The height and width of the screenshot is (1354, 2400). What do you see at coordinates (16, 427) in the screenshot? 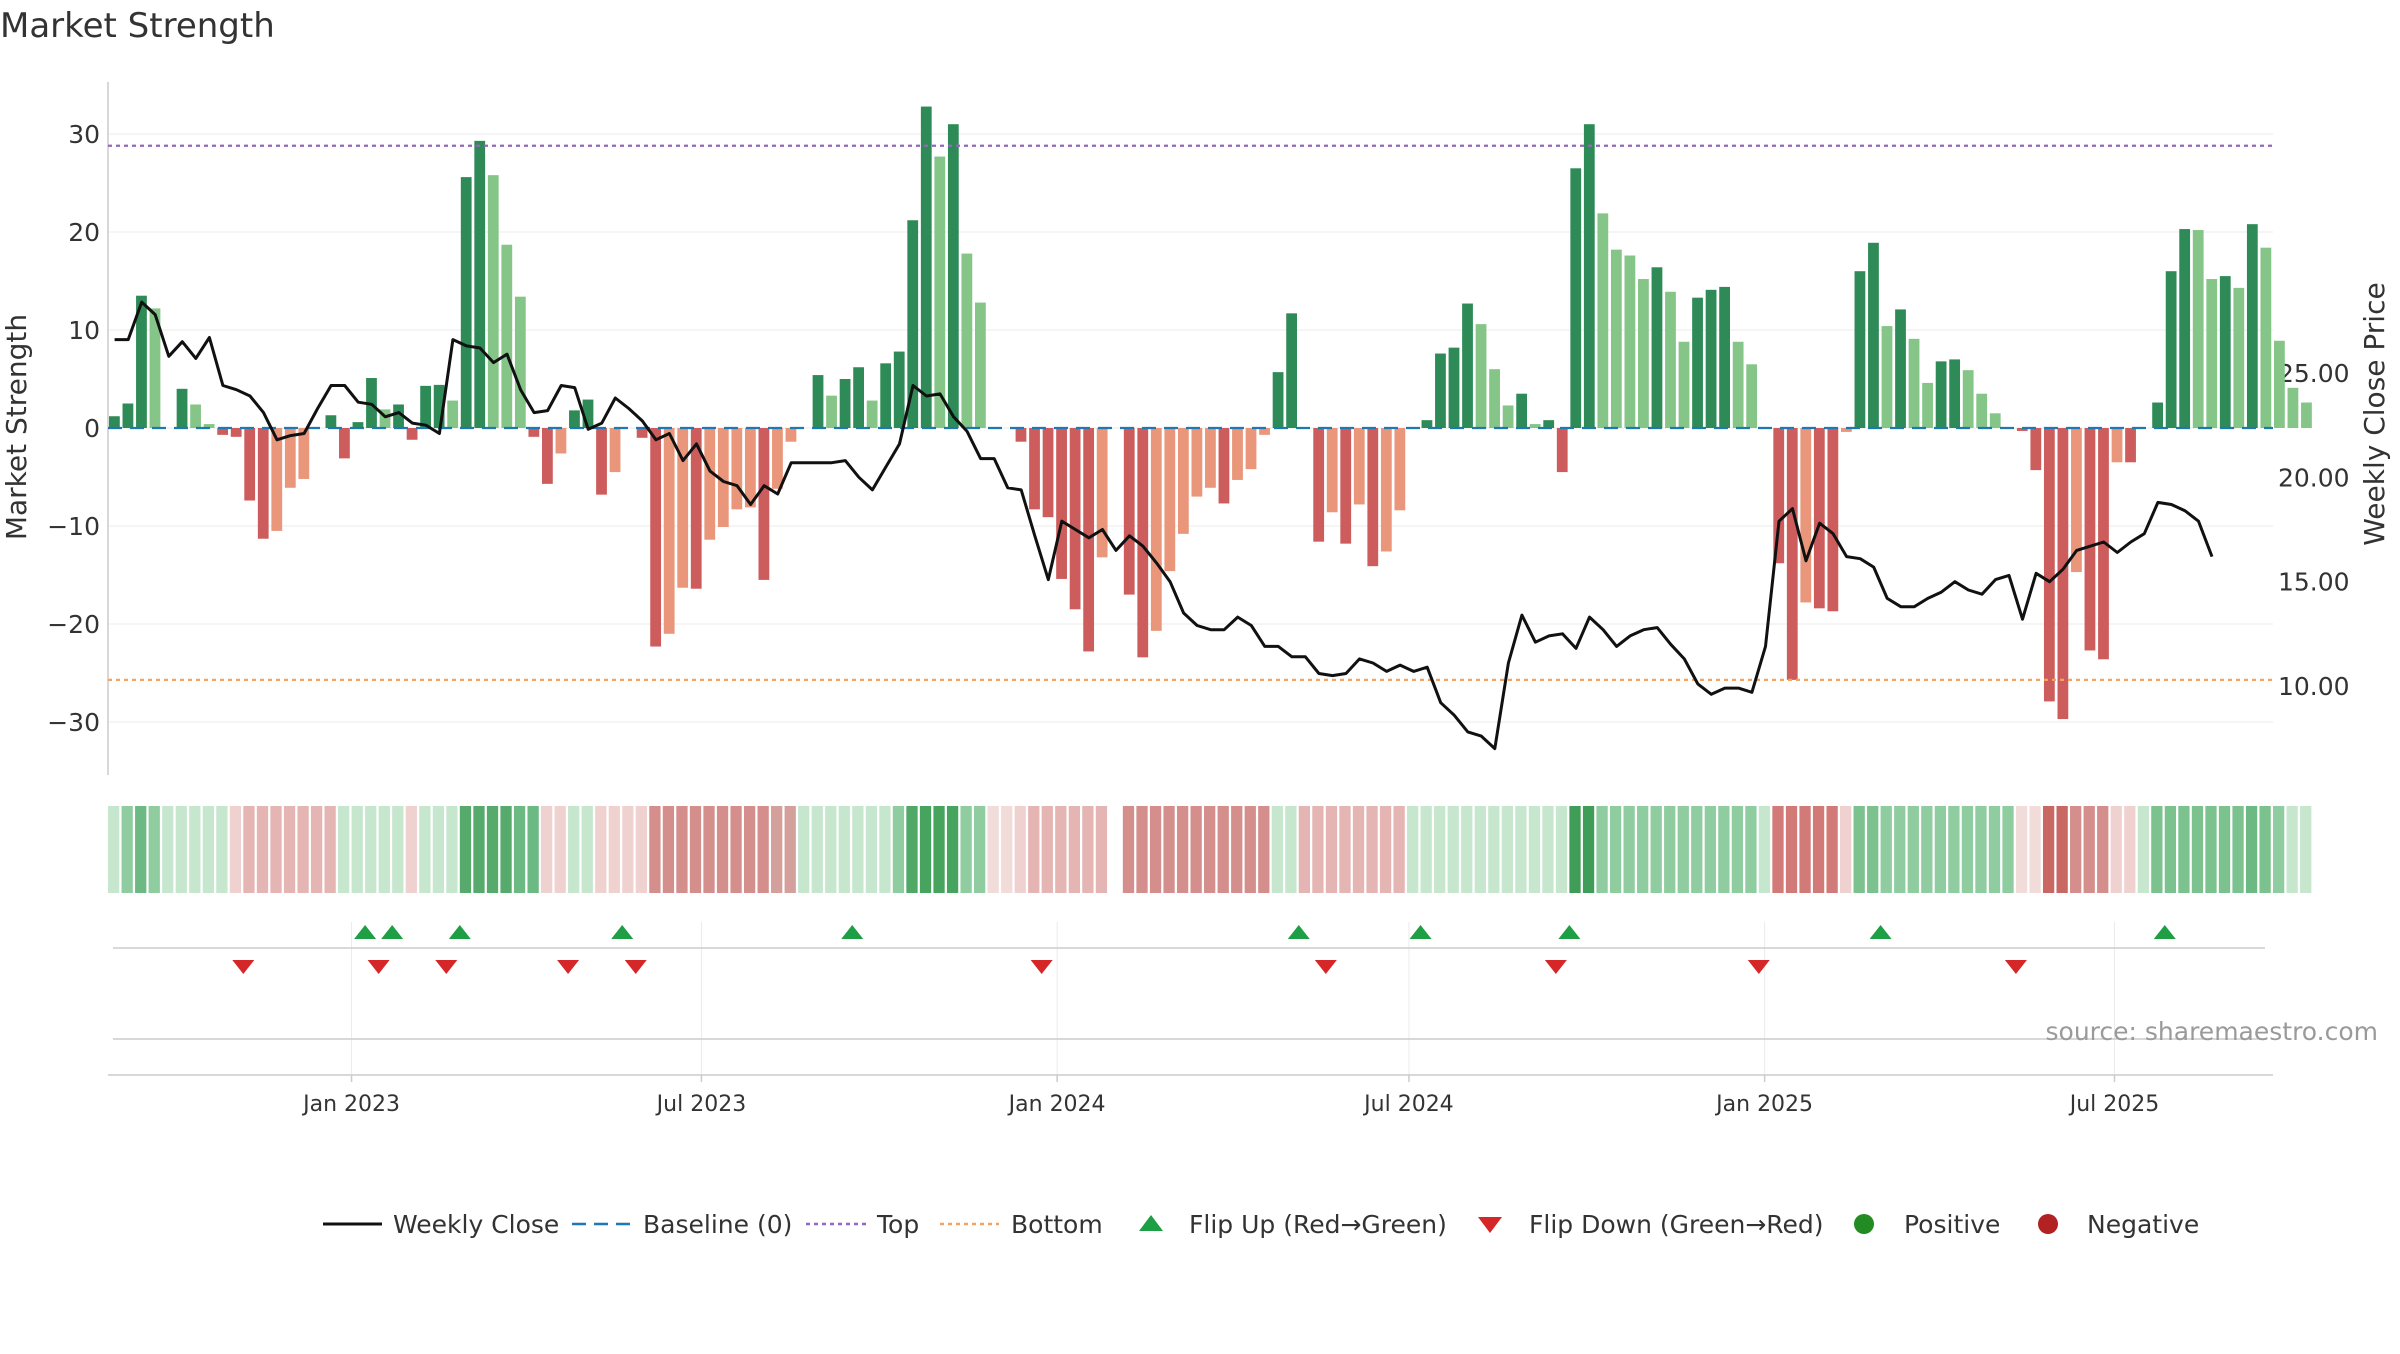
I see `y-left-axis-title: Market Strength` at bounding box center [16, 427].